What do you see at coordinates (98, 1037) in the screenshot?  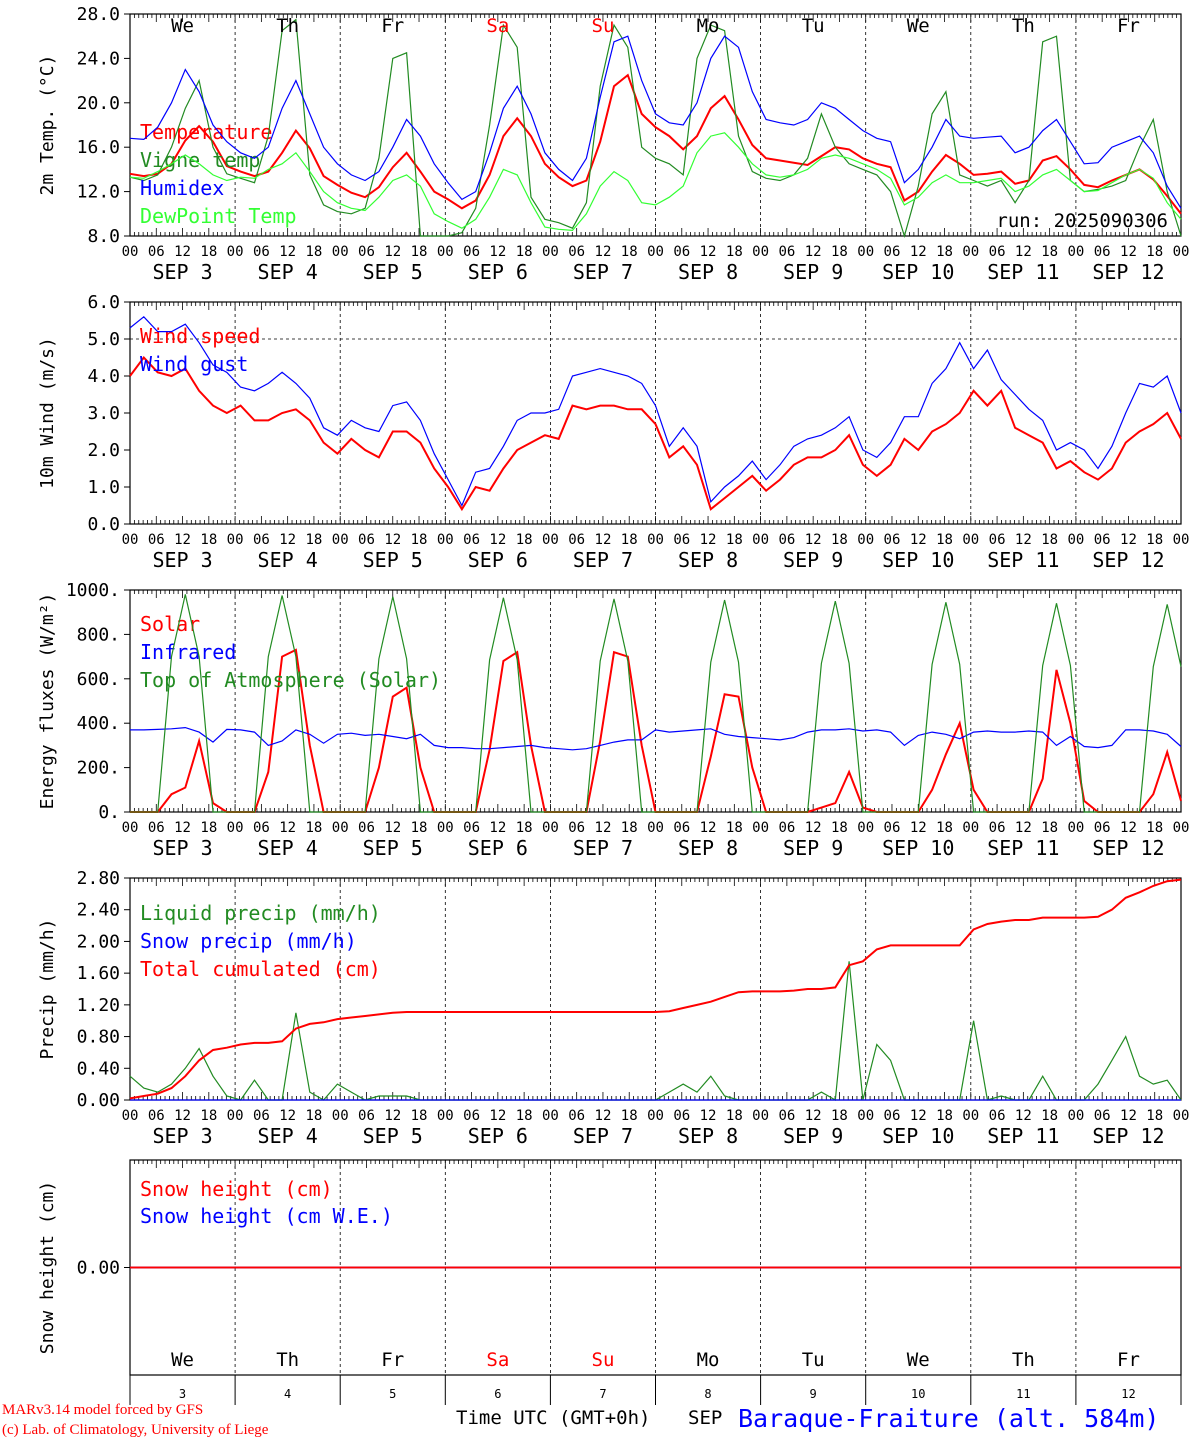 I see `y-tick-label: 0.80` at bounding box center [98, 1037].